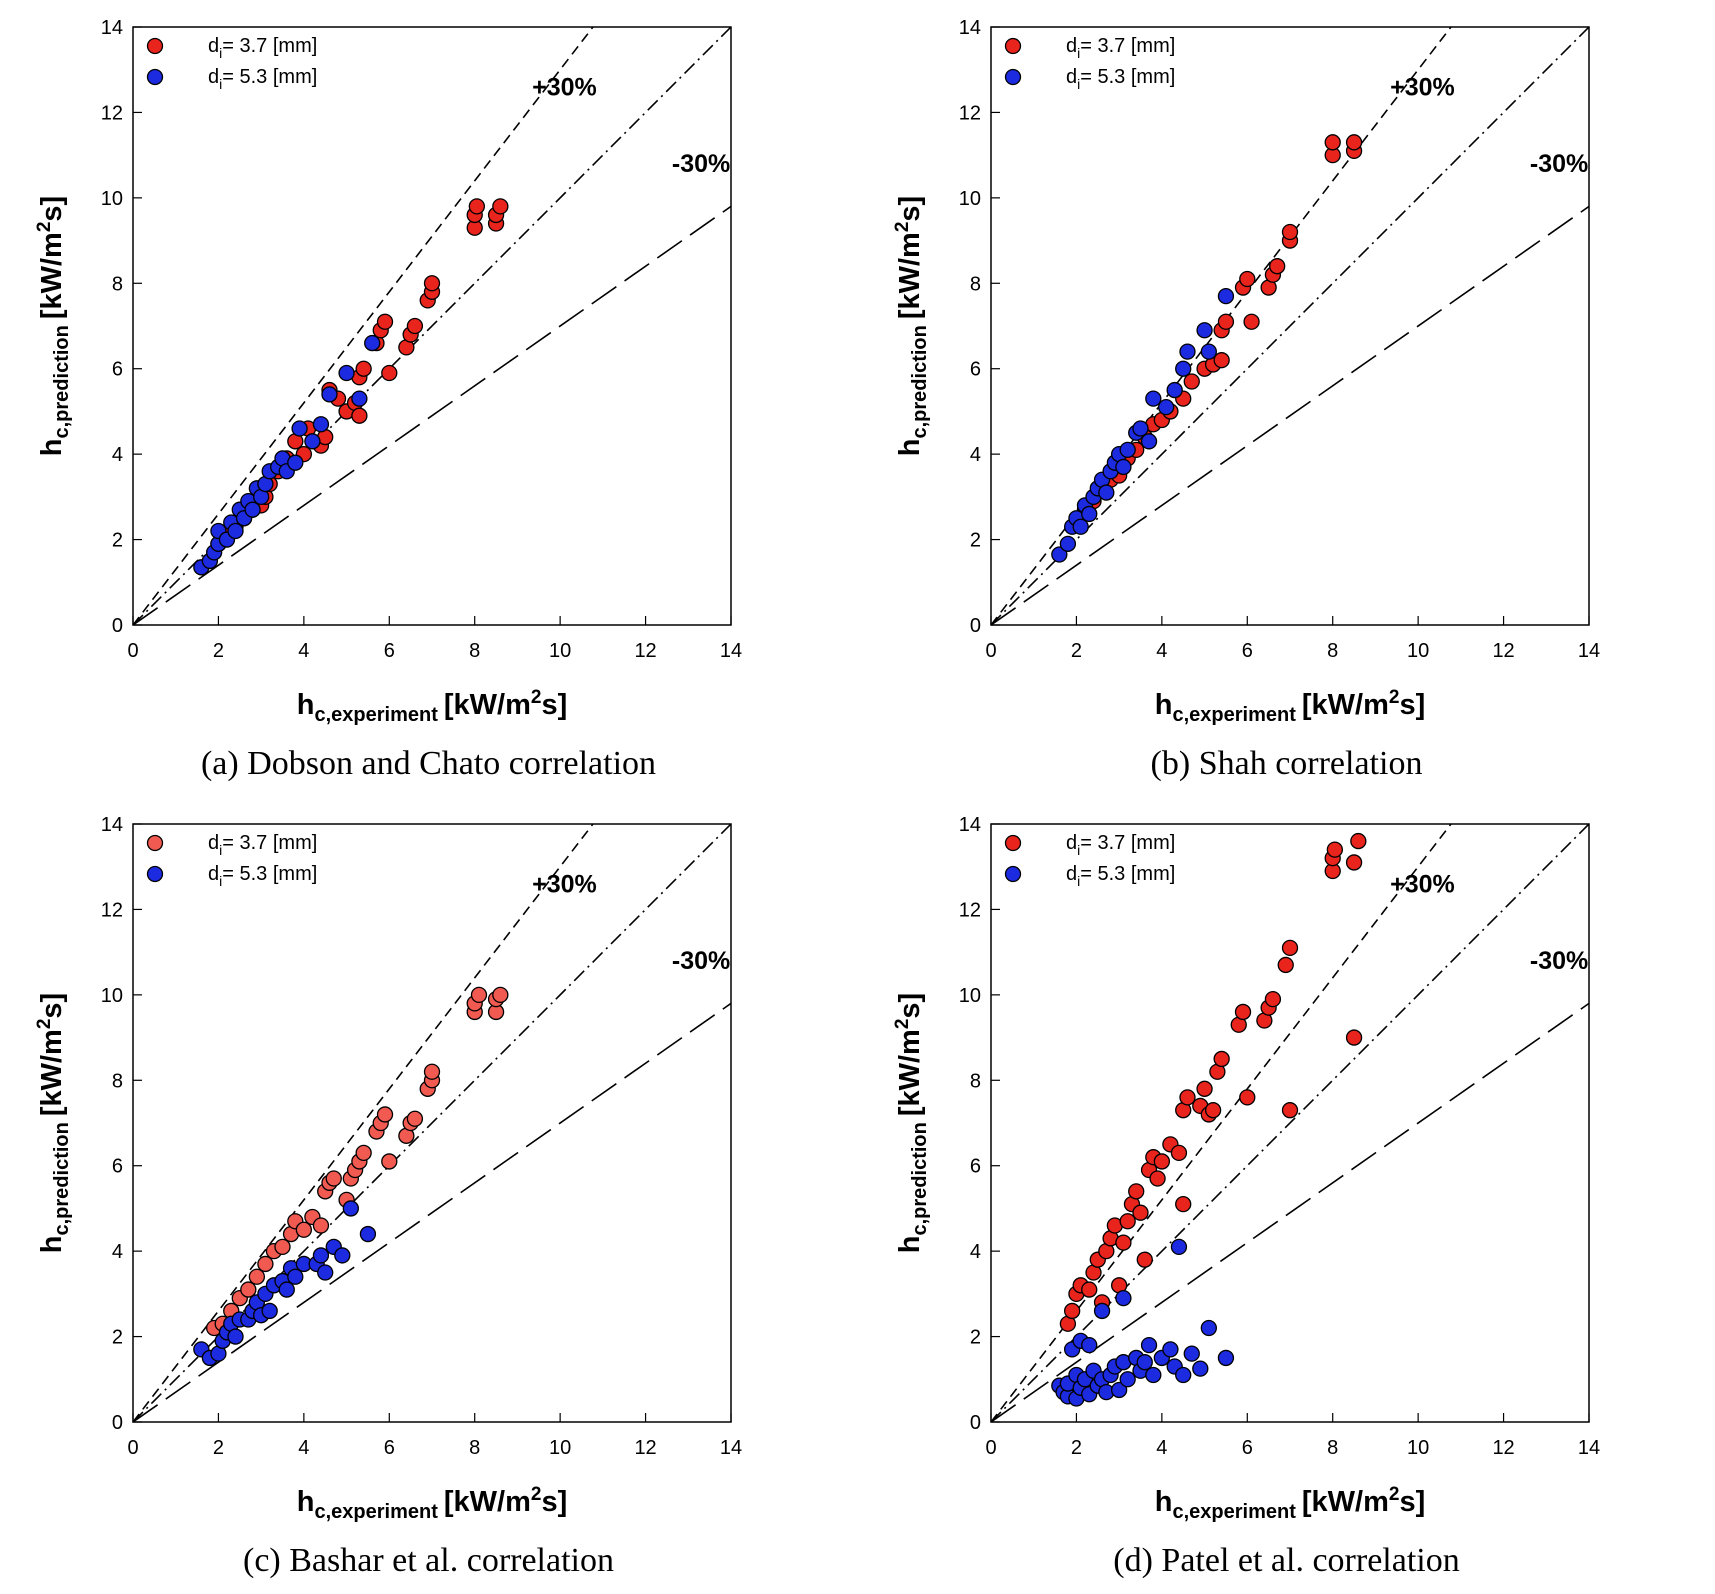 This screenshot has width=1715, height=1594. What do you see at coordinates (1213, 1082) in the screenshot?
I see `series-3_7mm` at bounding box center [1213, 1082].